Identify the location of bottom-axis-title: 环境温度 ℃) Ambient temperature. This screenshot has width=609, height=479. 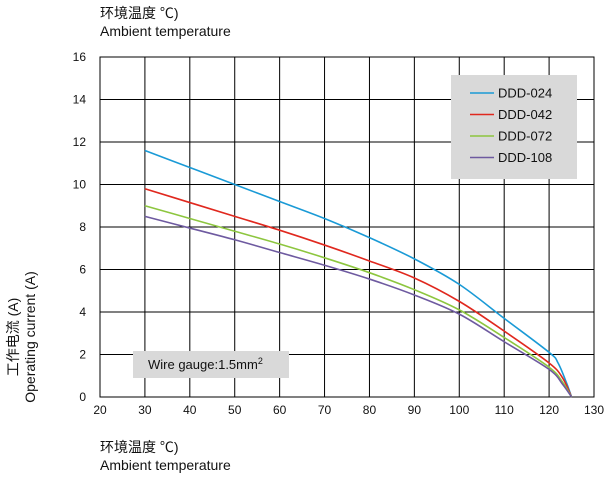
(165, 456).